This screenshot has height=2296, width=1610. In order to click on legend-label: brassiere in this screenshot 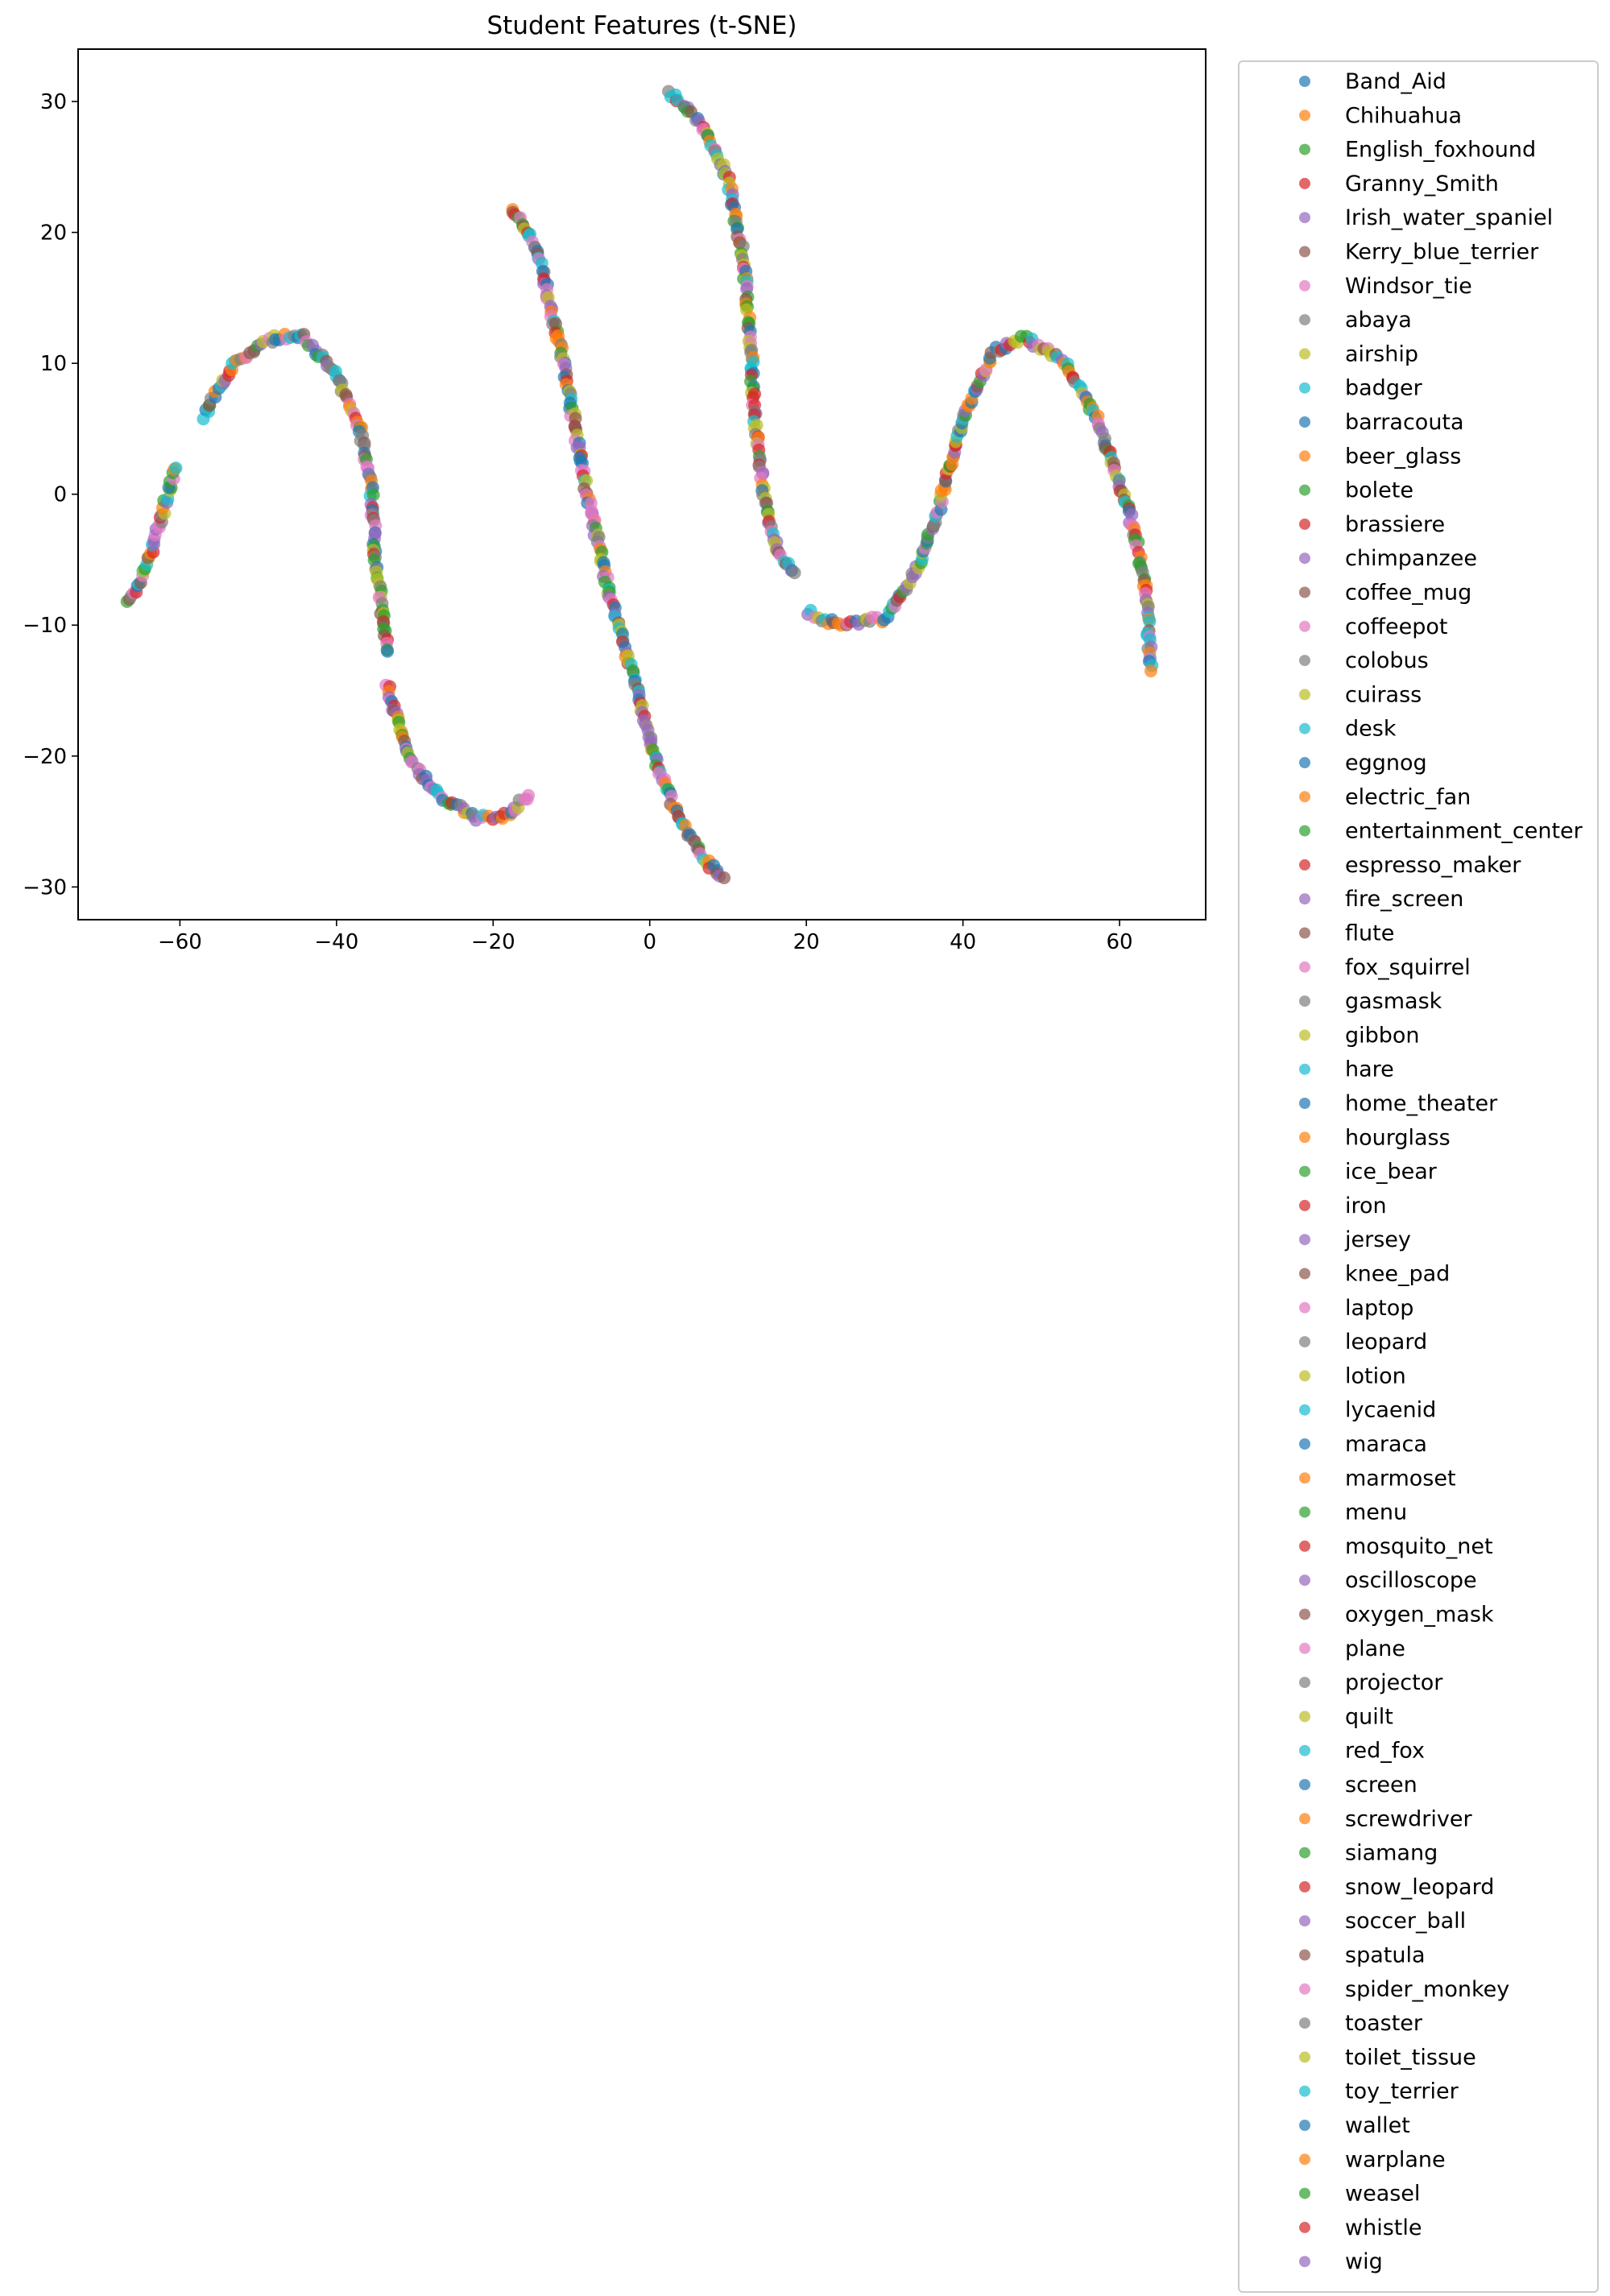, I will do `click(1395, 524)`.